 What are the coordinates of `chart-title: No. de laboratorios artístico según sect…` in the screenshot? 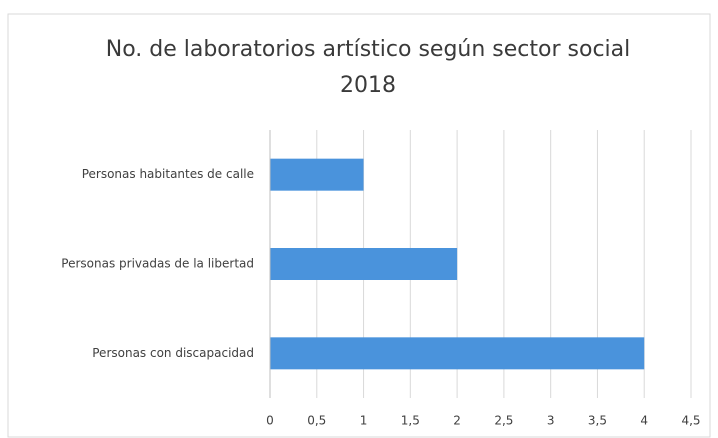 It's located at (368, 49).